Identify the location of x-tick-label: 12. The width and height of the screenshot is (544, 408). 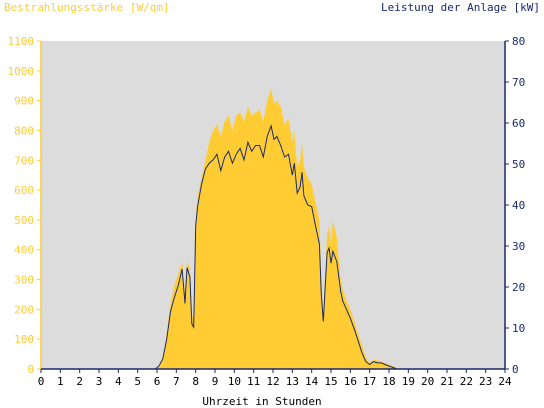
(272, 381).